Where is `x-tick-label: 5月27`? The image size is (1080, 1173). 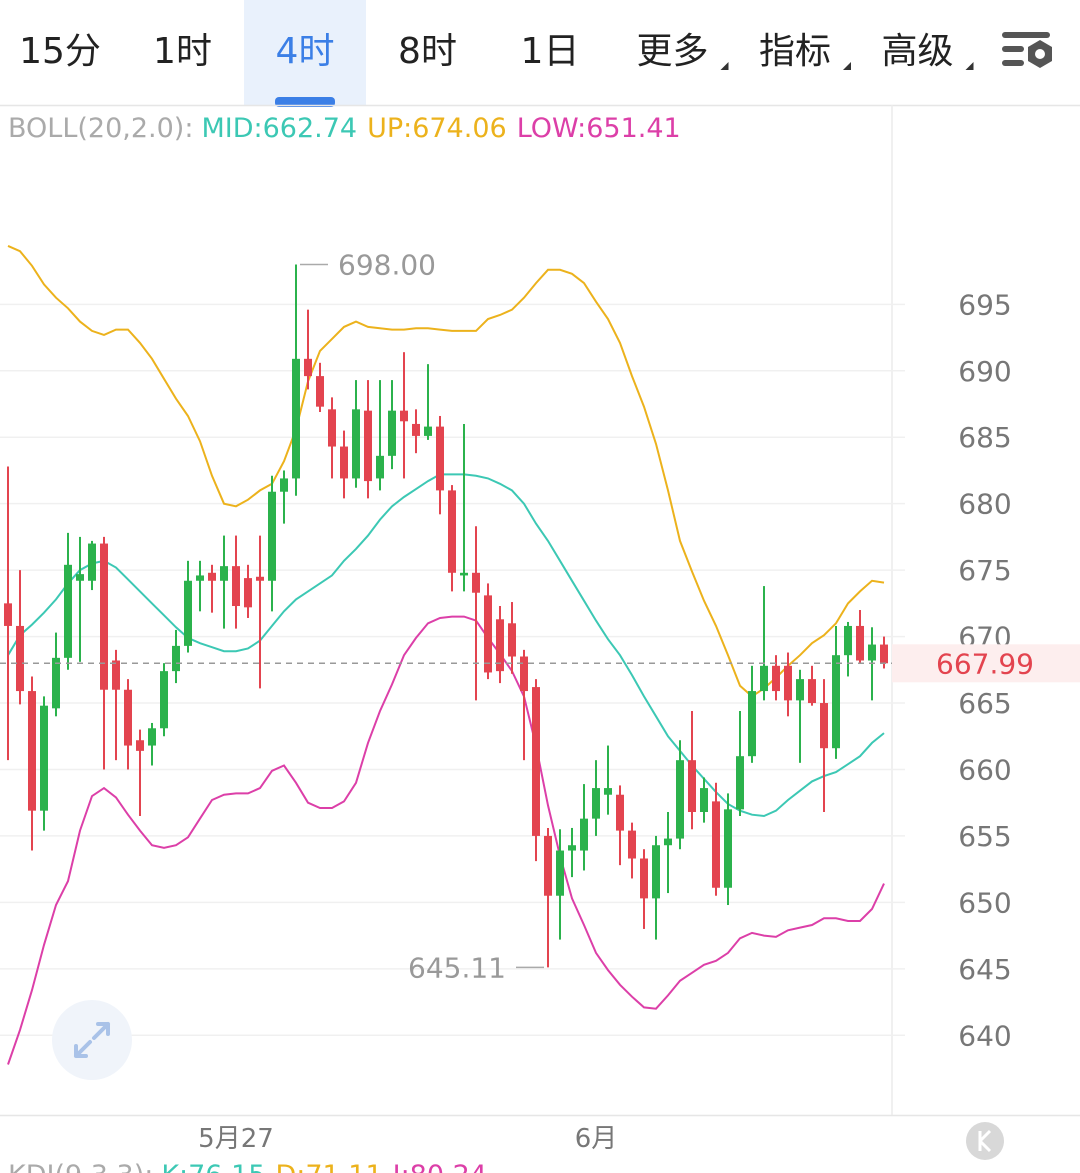 x-tick-label: 5月27 is located at coordinates (236, 1139).